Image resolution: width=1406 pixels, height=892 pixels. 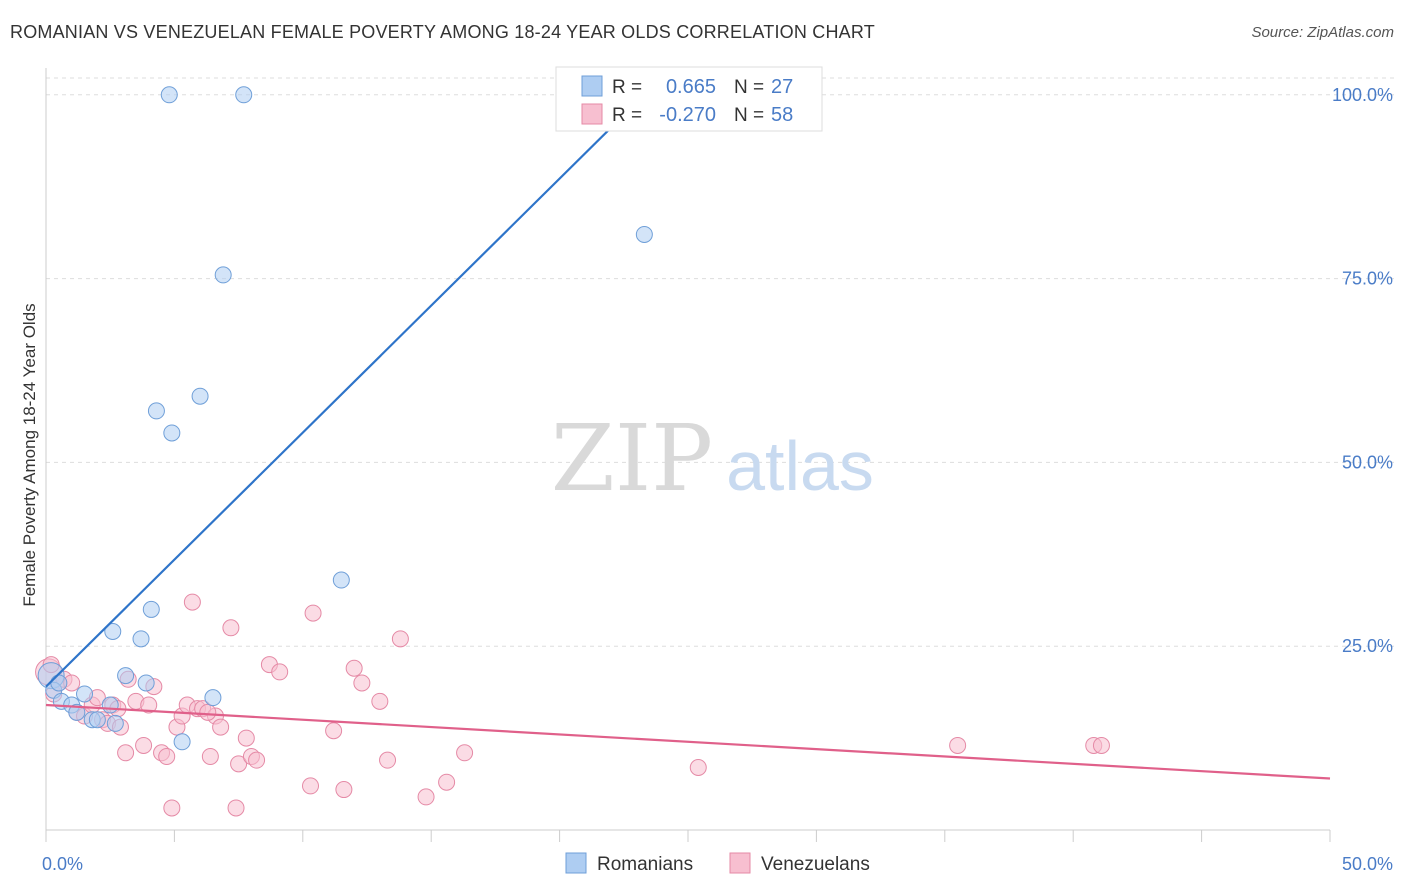 What do you see at coordinates (687, 115) in the screenshot?
I see `r-value: -0.270` at bounding box center [687, 115].